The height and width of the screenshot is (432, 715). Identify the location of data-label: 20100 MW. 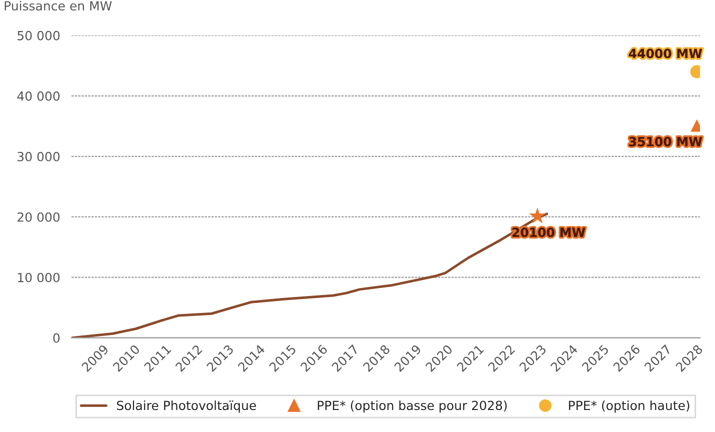
(549, 233).